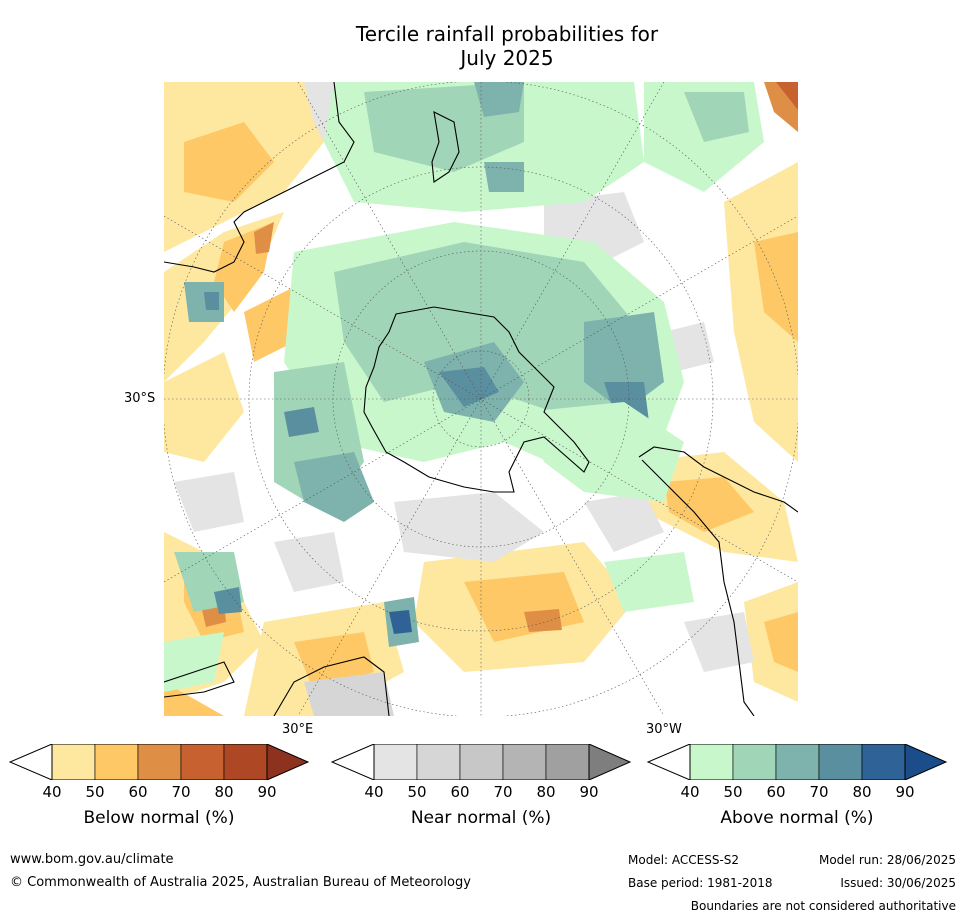 The image size is (965, 919). Describe the element at coordinates (298, 729) in the screenshot. I see `longitude-label-30e: 30°E` at that location.